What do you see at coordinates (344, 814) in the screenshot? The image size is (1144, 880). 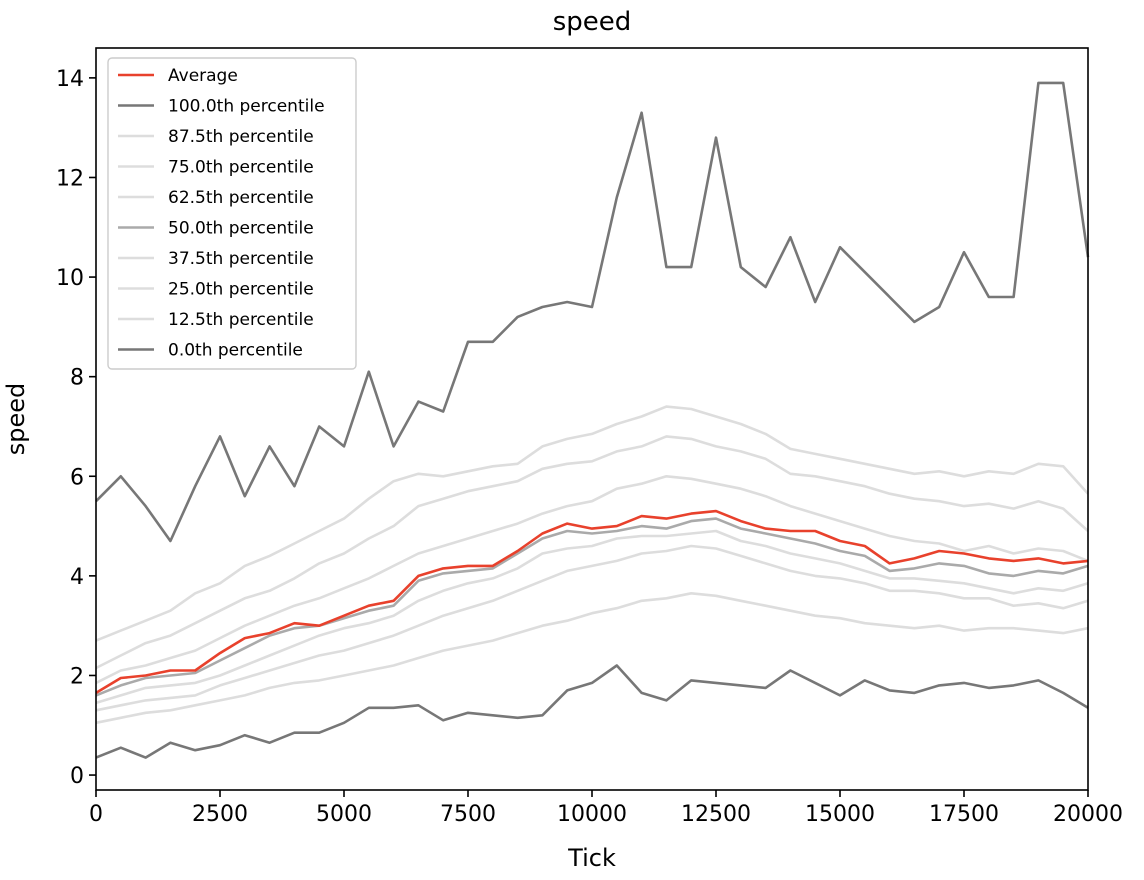 I see `x-tick-label: 5000` at bounding box center [344, 814].